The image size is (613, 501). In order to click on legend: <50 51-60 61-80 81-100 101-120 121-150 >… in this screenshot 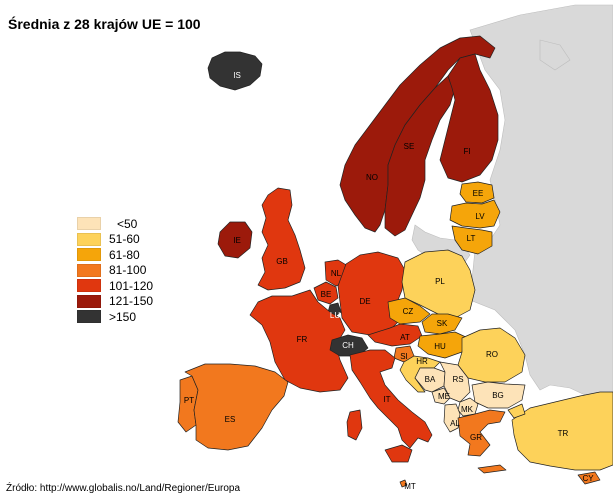, I will do `click(115, 270)`.